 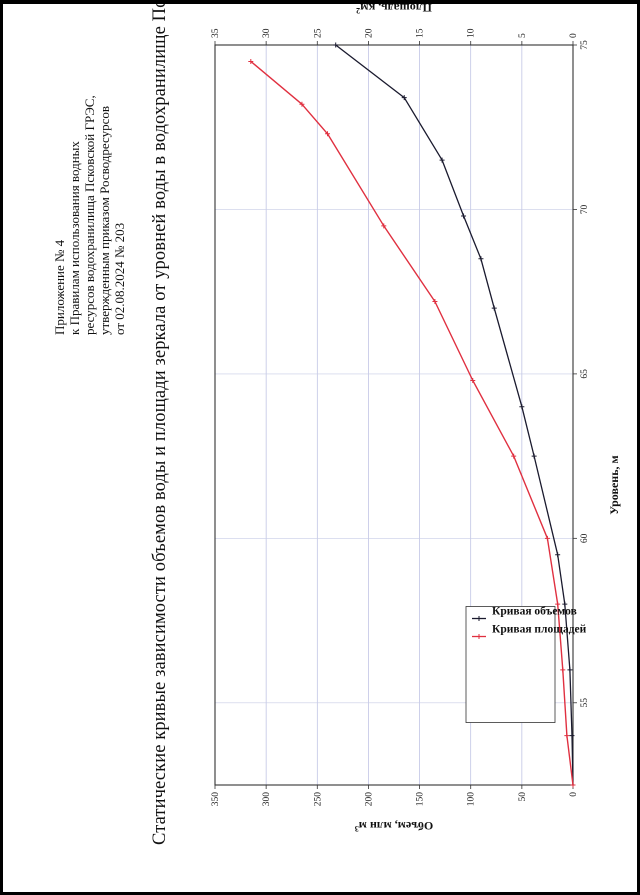 I want to click on area-tick-label: 35, so click(x=216, y=33).